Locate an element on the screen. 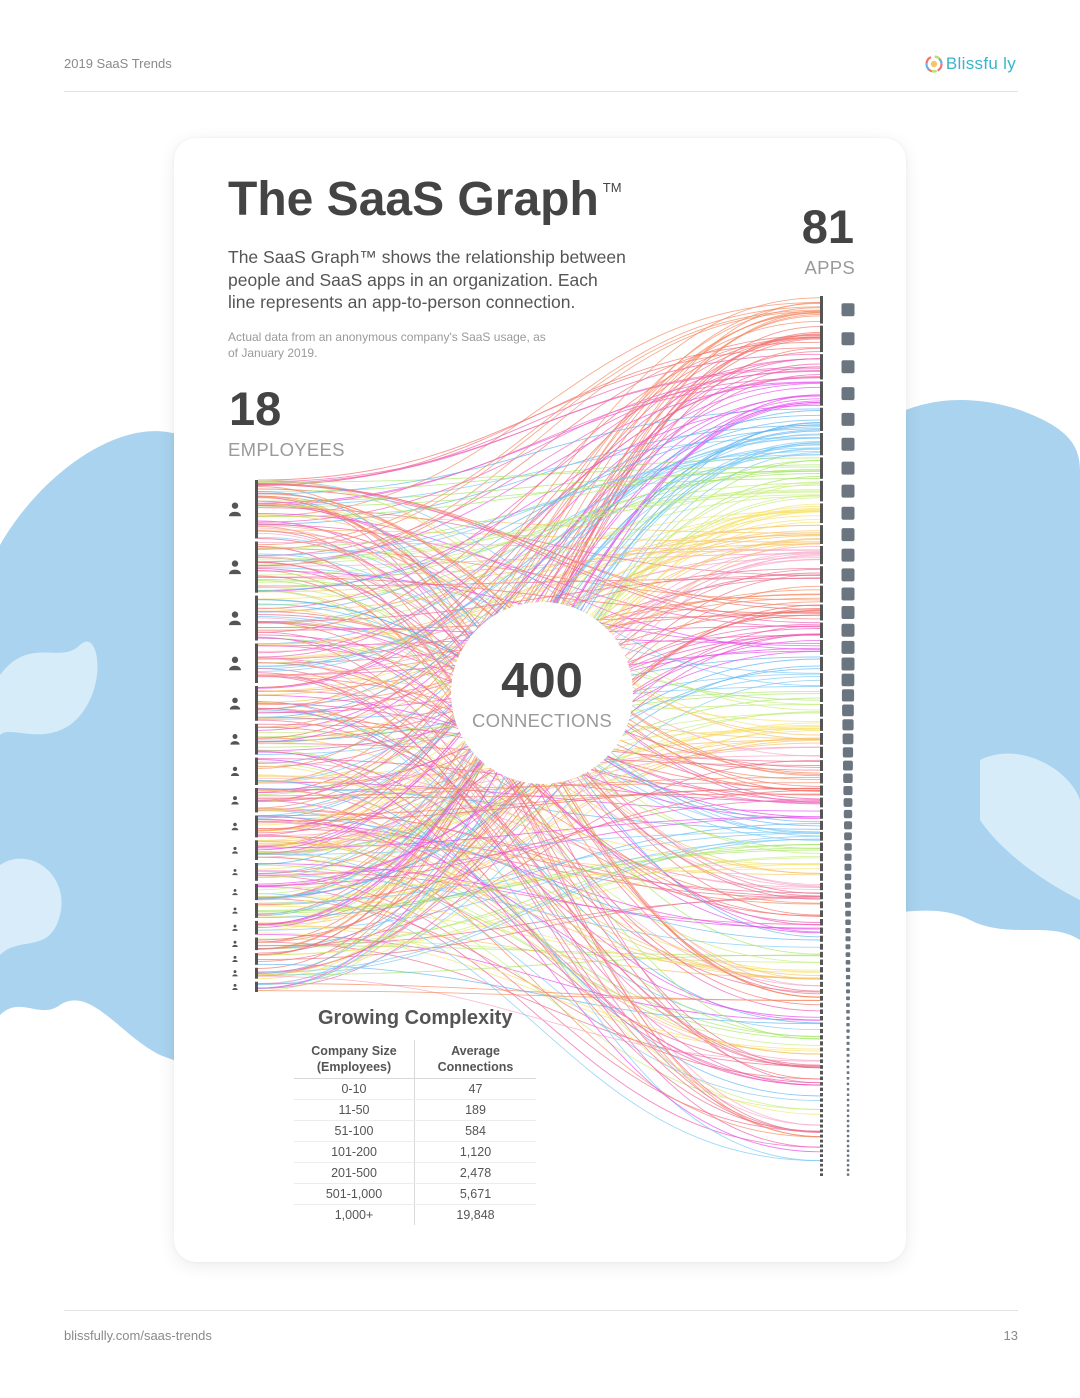  apps-count: 81 is located at coordinates (827, 226).